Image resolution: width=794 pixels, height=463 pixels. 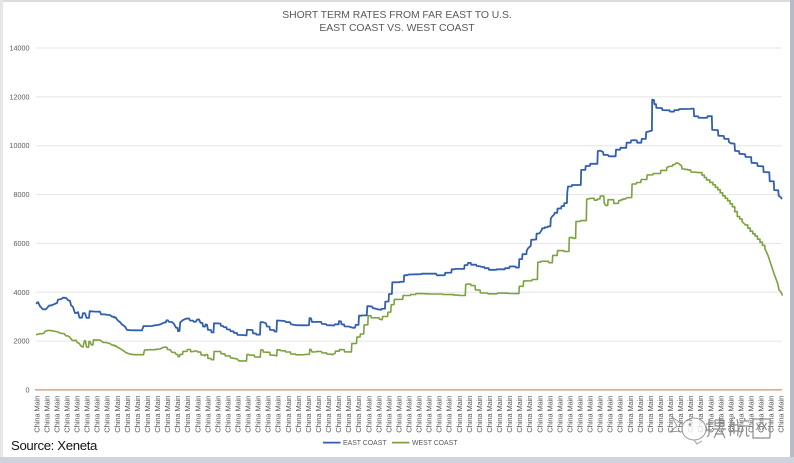 What do you see at coordinates (435, 443) in the screenshot?
I see `svg-text: WEST COAST` at bounding box center [435, 443].